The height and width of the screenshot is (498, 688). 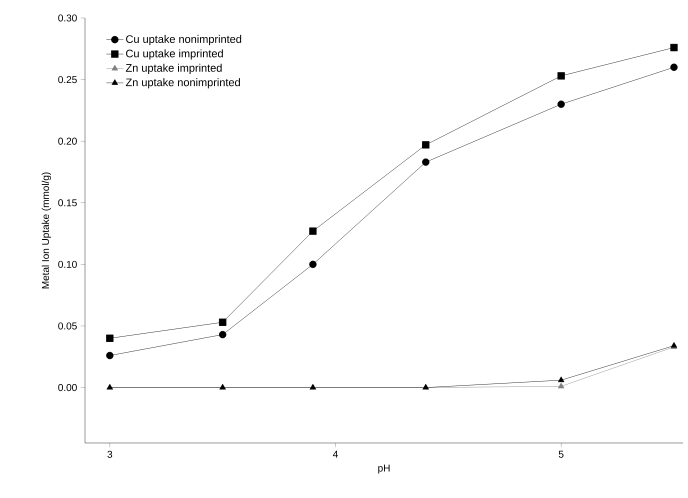 What do you see at coordinates (384, 469) in the screenshot?
I see `x-axis-title: pH` at bounding box center [384, 469].